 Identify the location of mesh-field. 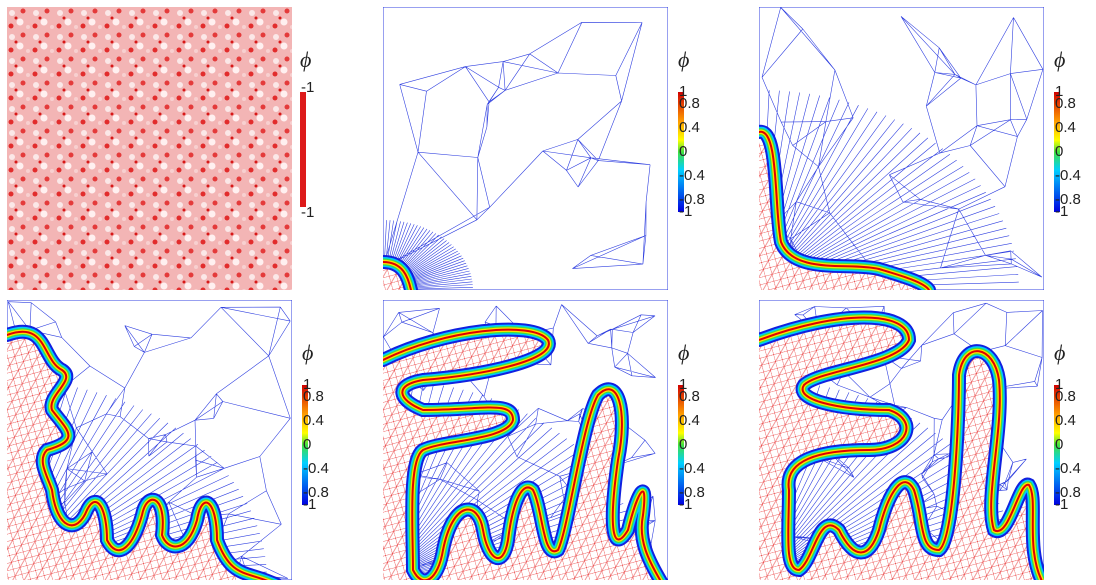
(149, 148).